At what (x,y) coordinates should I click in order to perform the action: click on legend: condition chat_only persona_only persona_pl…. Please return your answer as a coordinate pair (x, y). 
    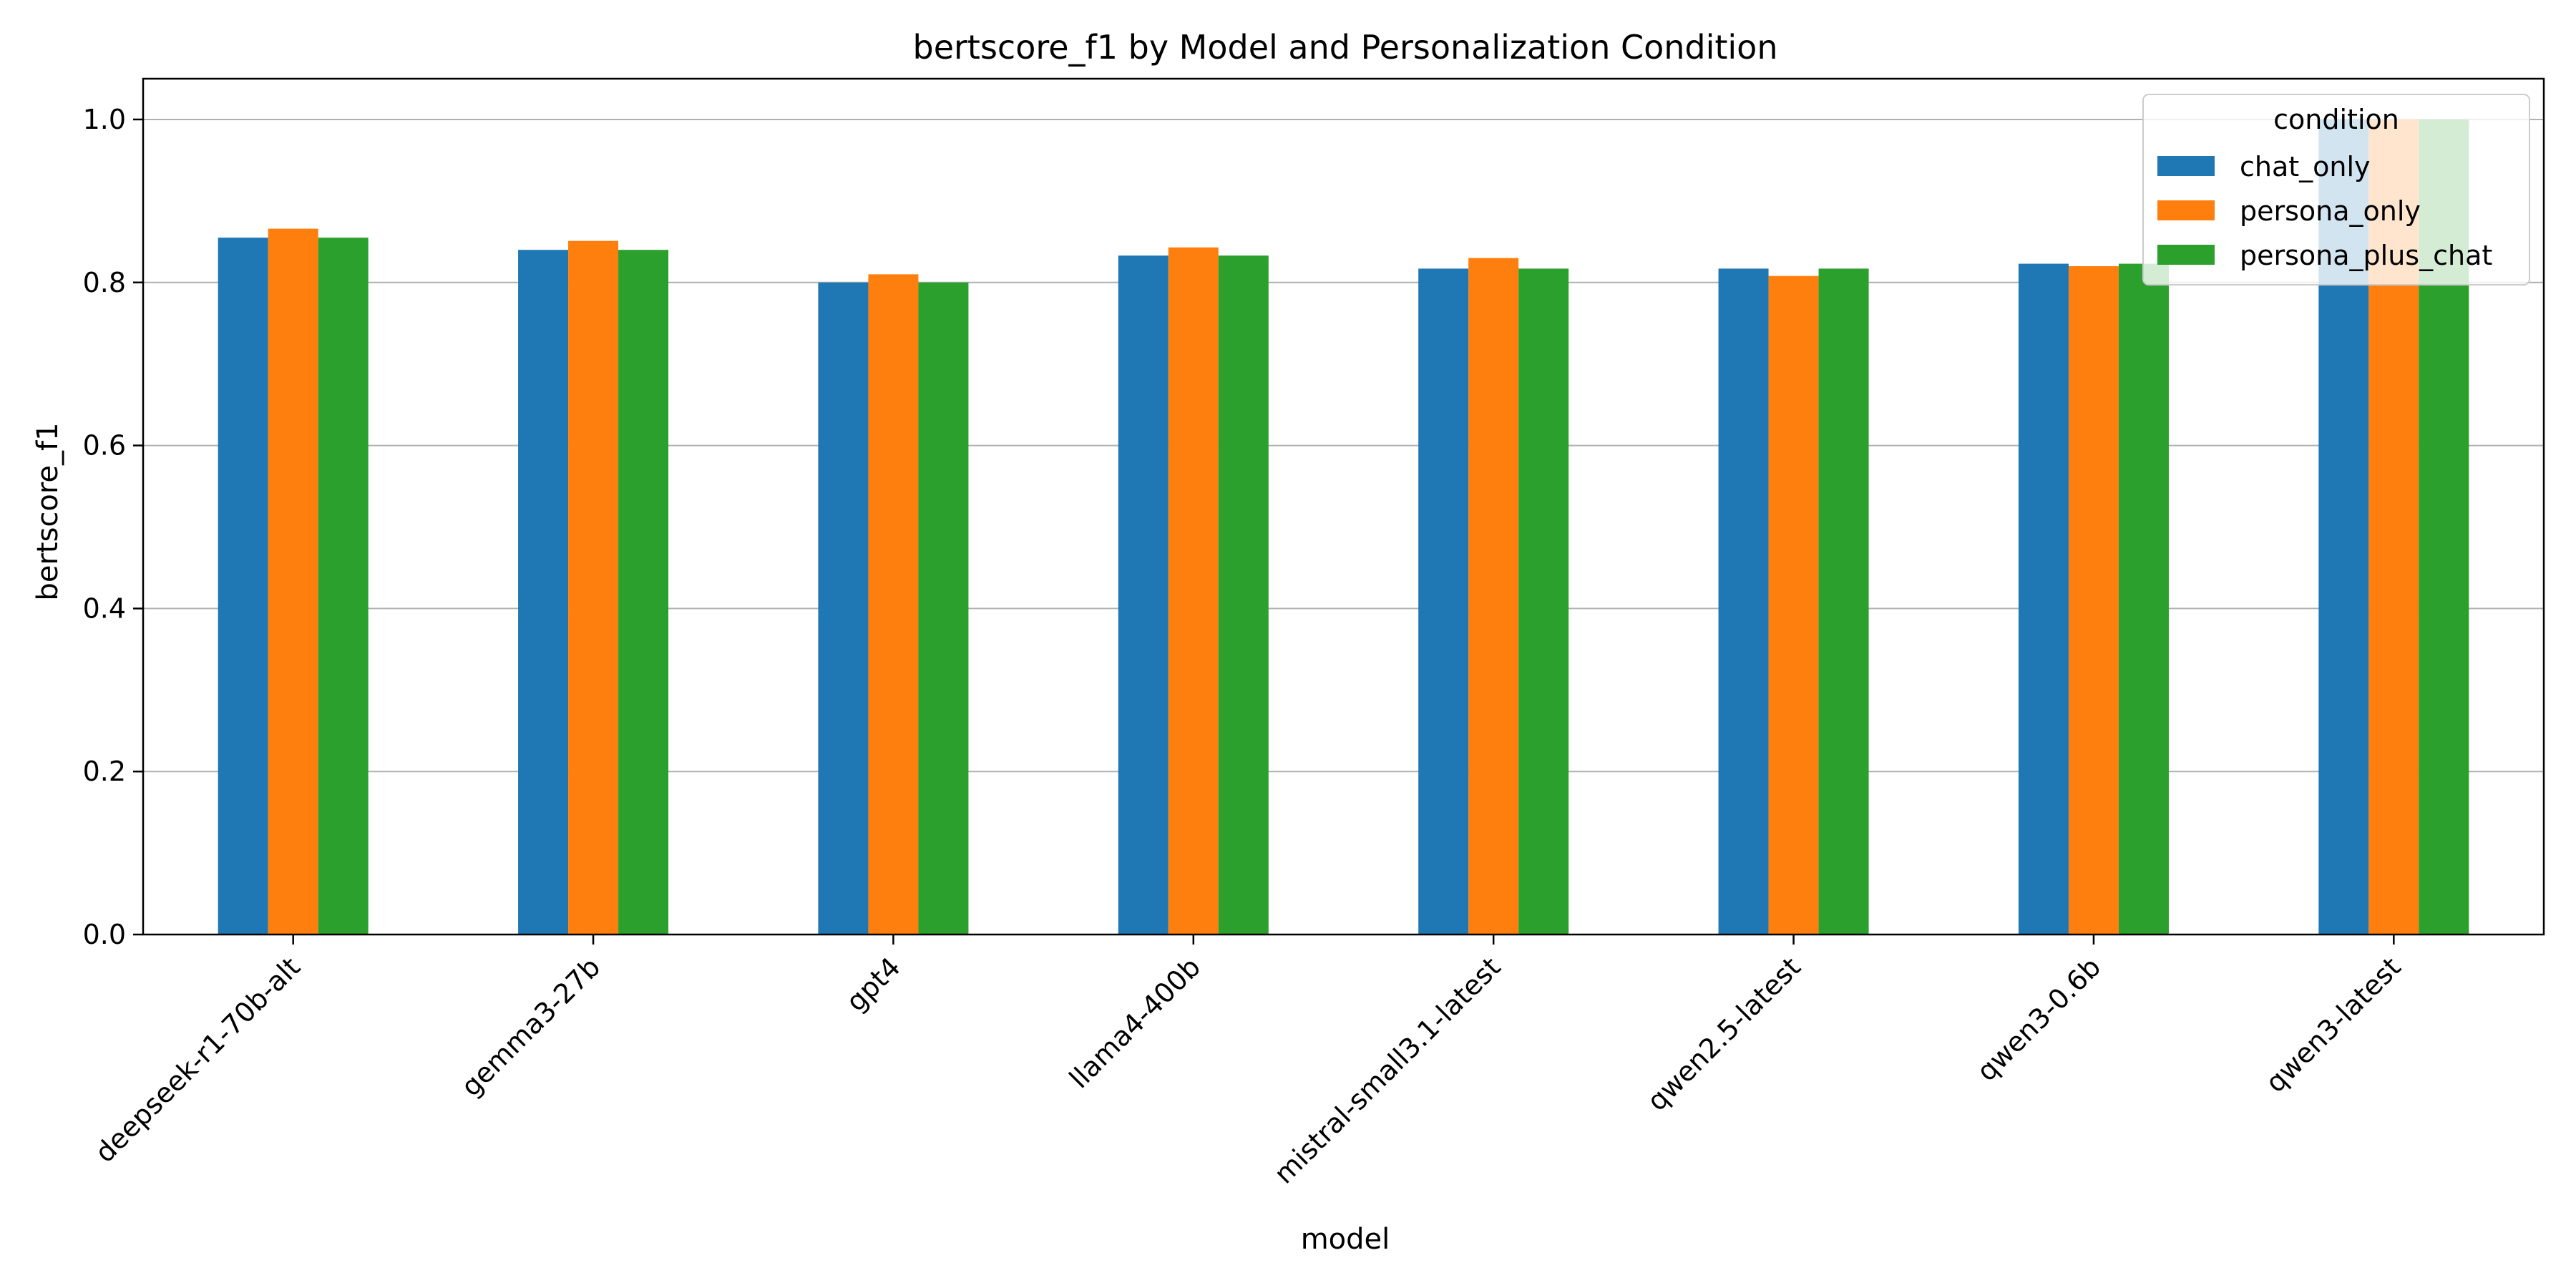
    Looking at the image, I should click on (2336, 190).